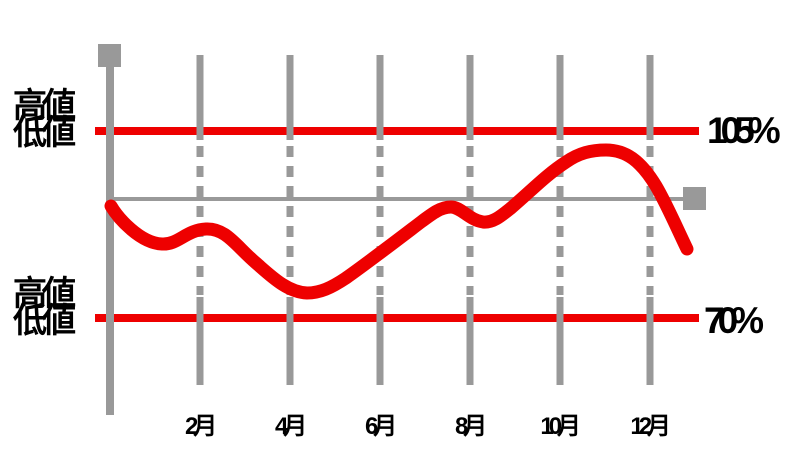 The height and width of the screenshot is (462, 800). What do you see at coordinates (650, 426) in the screenshot?
I see `x-tick-label-dec: 12月` at bounding box center [650, 426].